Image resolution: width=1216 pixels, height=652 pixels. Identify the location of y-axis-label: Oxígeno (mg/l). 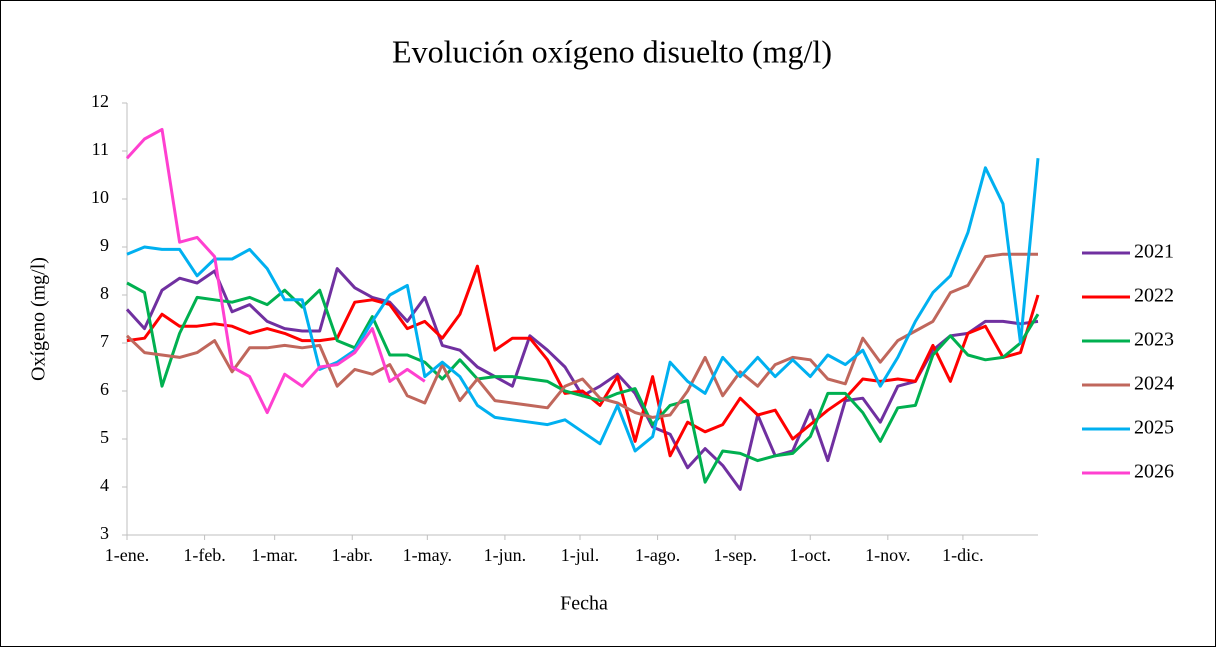
(39, 319).